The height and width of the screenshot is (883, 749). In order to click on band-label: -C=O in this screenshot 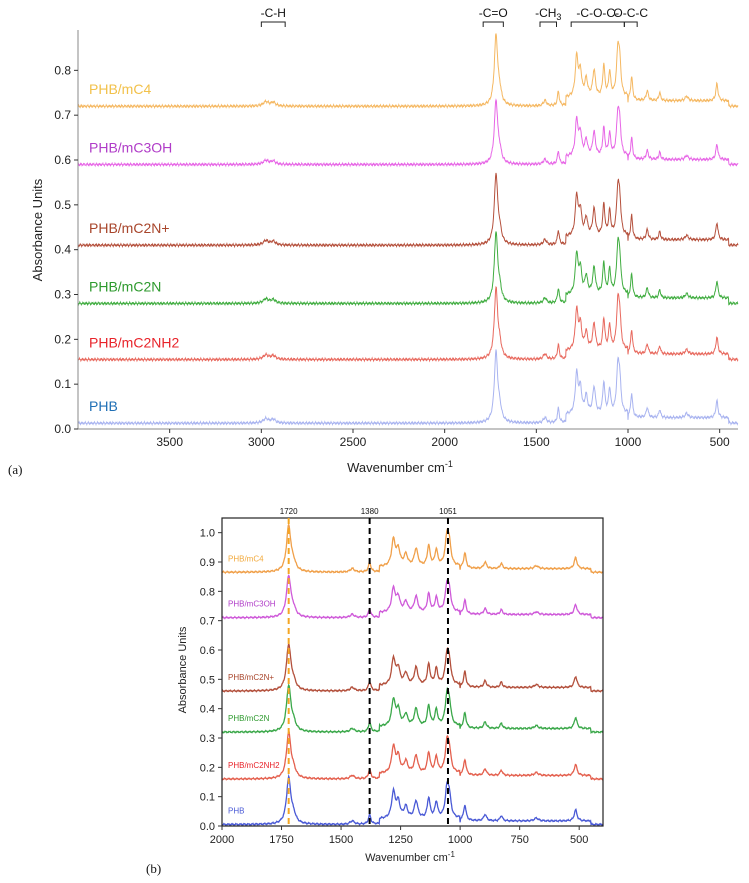, I will do `click(493, 13)`.